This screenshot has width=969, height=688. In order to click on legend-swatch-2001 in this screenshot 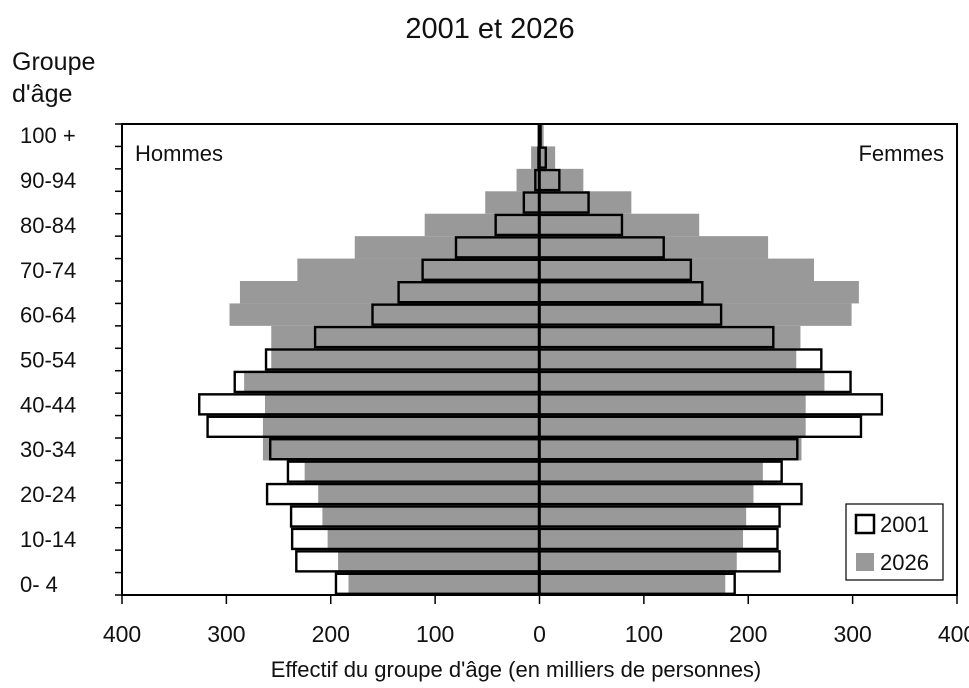, I will do `click(865, 524)`.